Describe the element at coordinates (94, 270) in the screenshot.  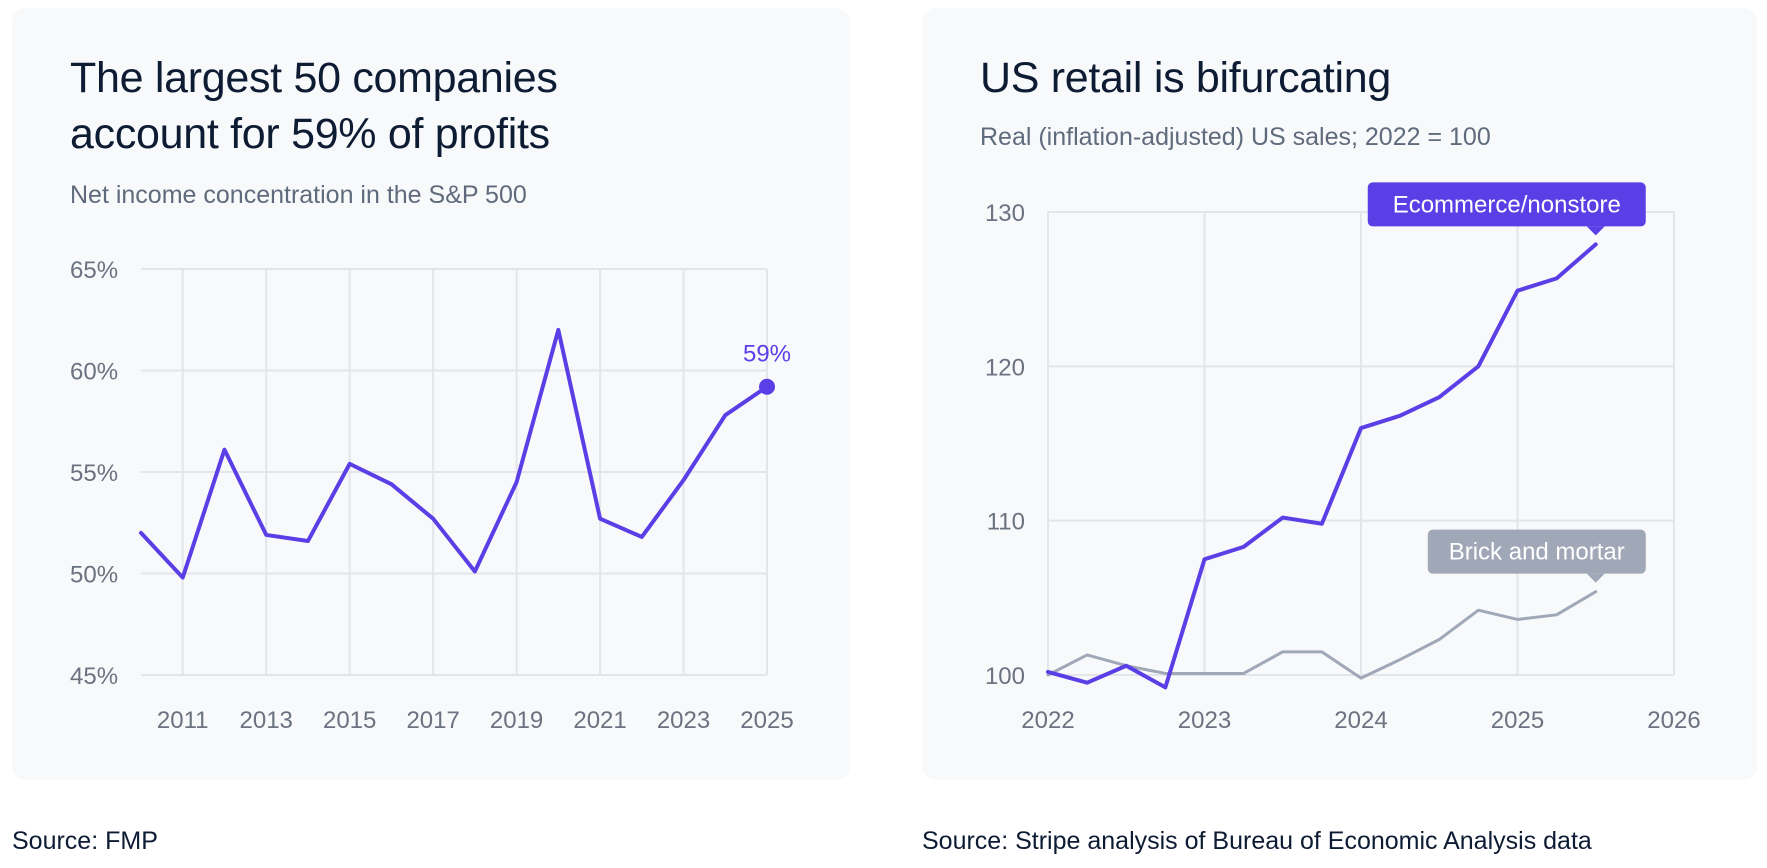
I see `y-tick-label: 65%` at that location.